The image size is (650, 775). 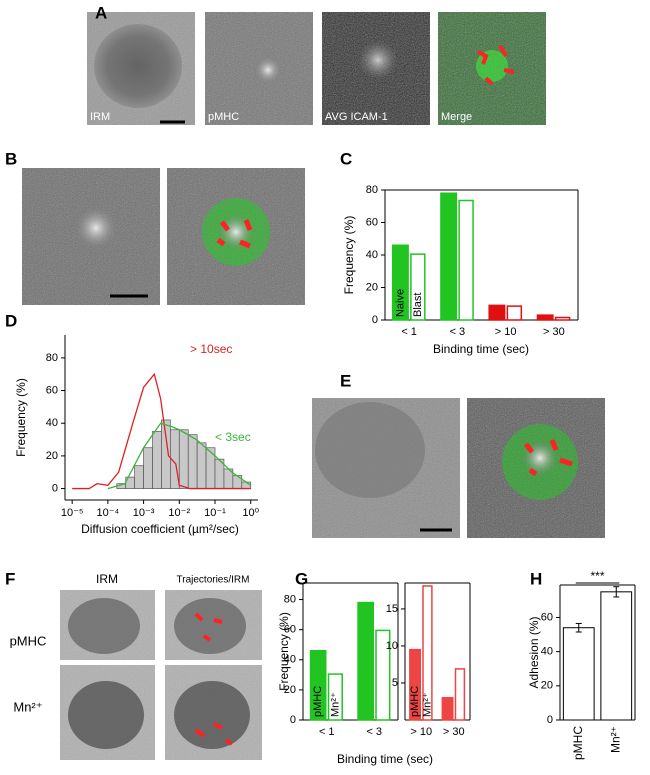 I want to click on x-tick-label: pMHC, so click(x=578, y=743).